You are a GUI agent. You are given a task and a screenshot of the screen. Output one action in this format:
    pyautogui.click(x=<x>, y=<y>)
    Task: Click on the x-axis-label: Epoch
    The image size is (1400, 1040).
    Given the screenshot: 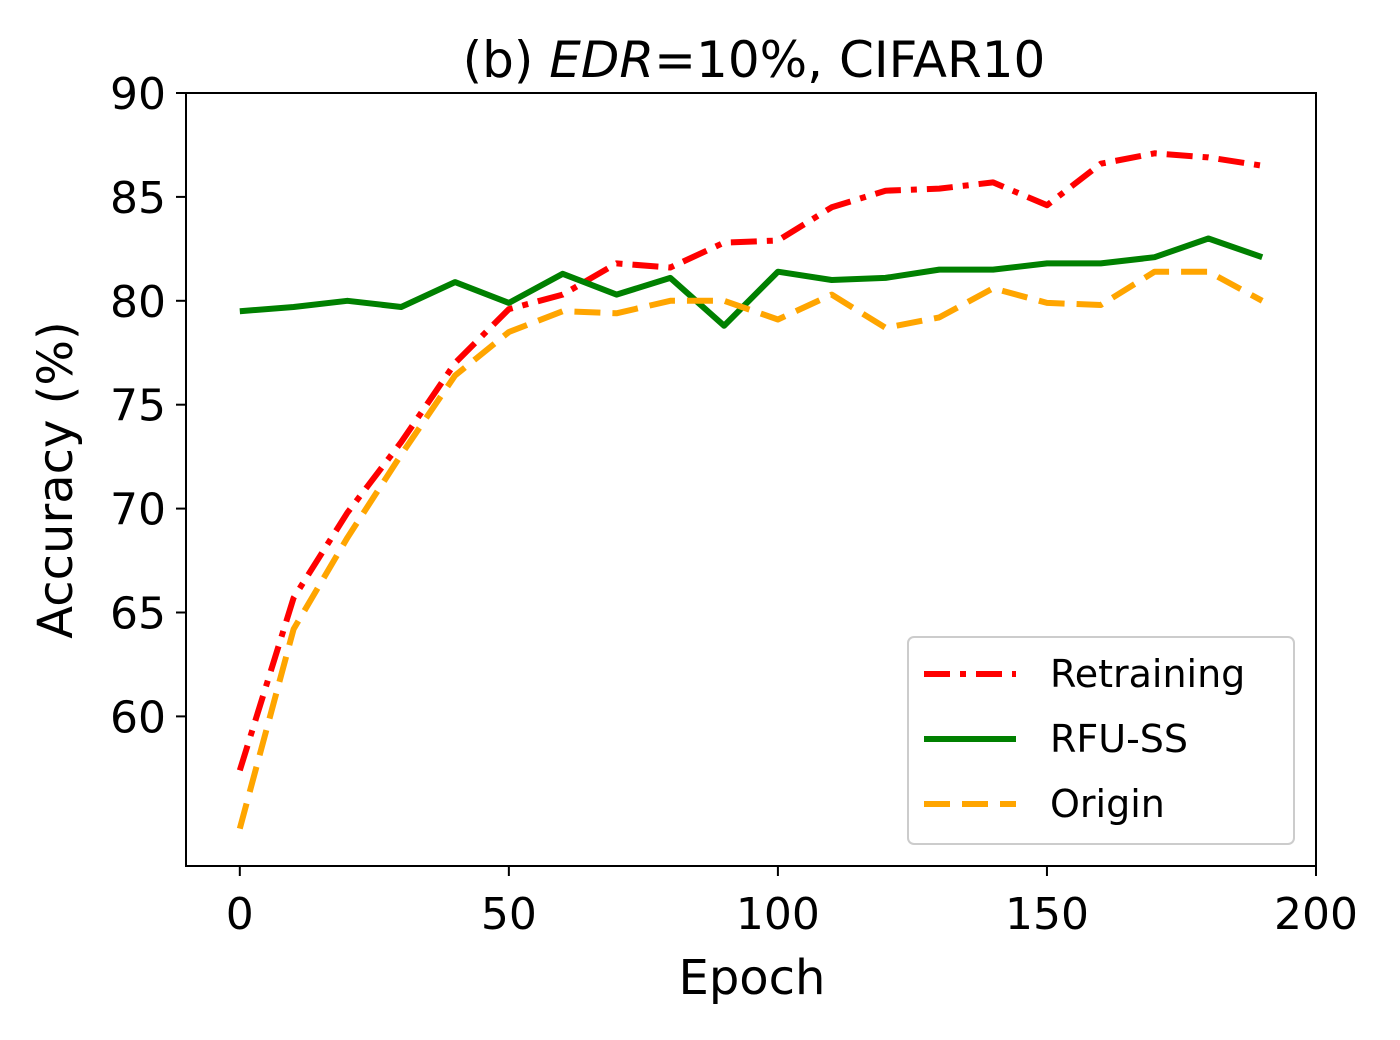 What is the action you would take?
    pyautogui.click(x=752, y=978)
    